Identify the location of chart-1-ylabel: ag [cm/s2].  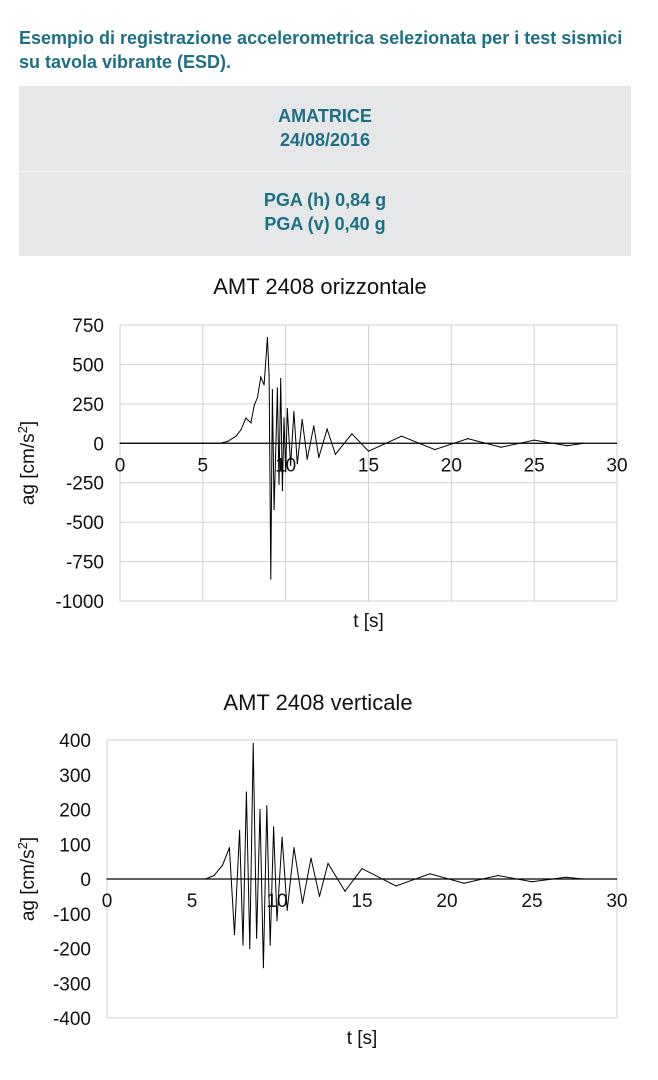
(27, 879).